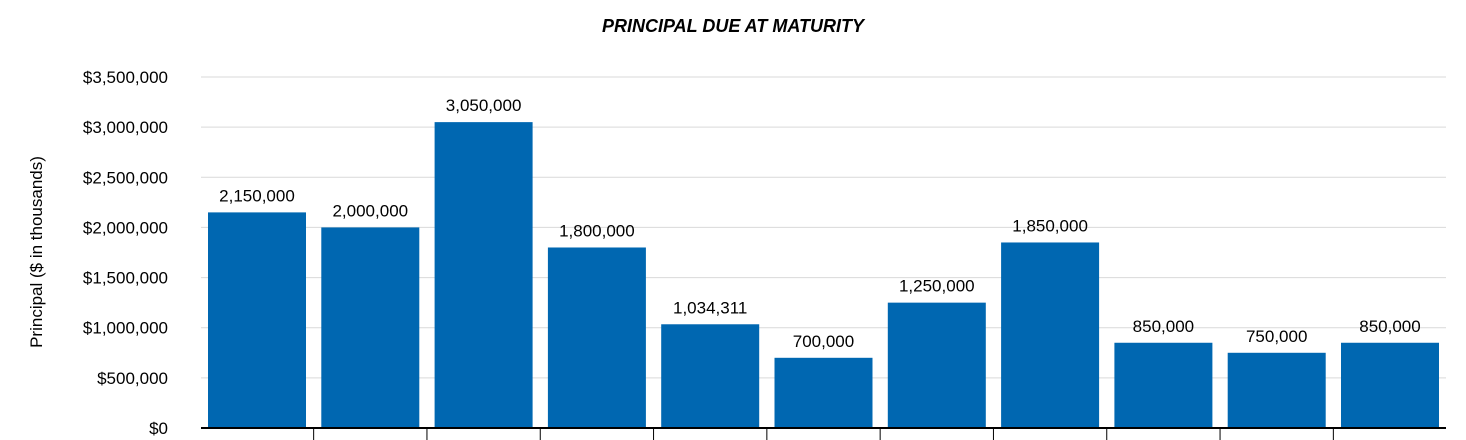  What do you see at coordinates (36, 252) in the screenshot?
I see `y-axis-label: Principal ($ in thousands)` at bounding box center [36, 252].